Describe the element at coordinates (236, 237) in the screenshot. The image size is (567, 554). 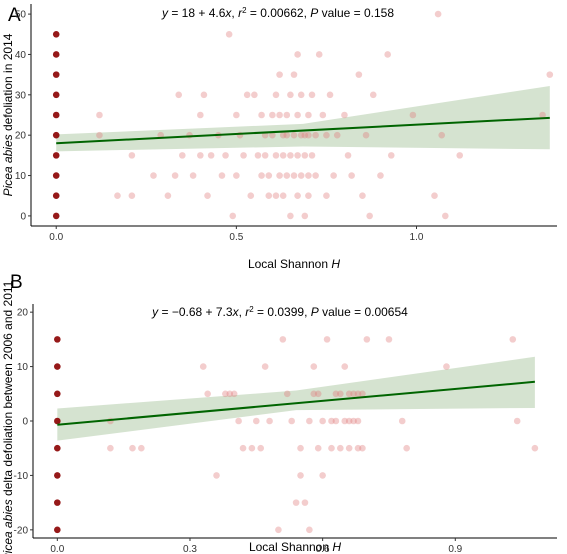
I see `x-tick-label: 0.5` at that location.